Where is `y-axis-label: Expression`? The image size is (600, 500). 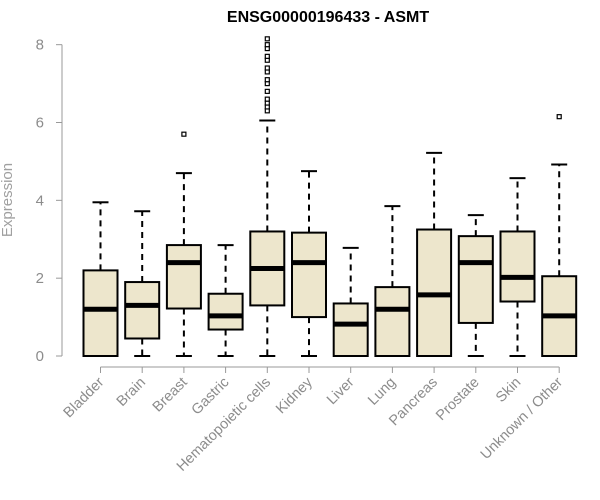
y-axis-label: Expression is located at coordinates (8, 200).